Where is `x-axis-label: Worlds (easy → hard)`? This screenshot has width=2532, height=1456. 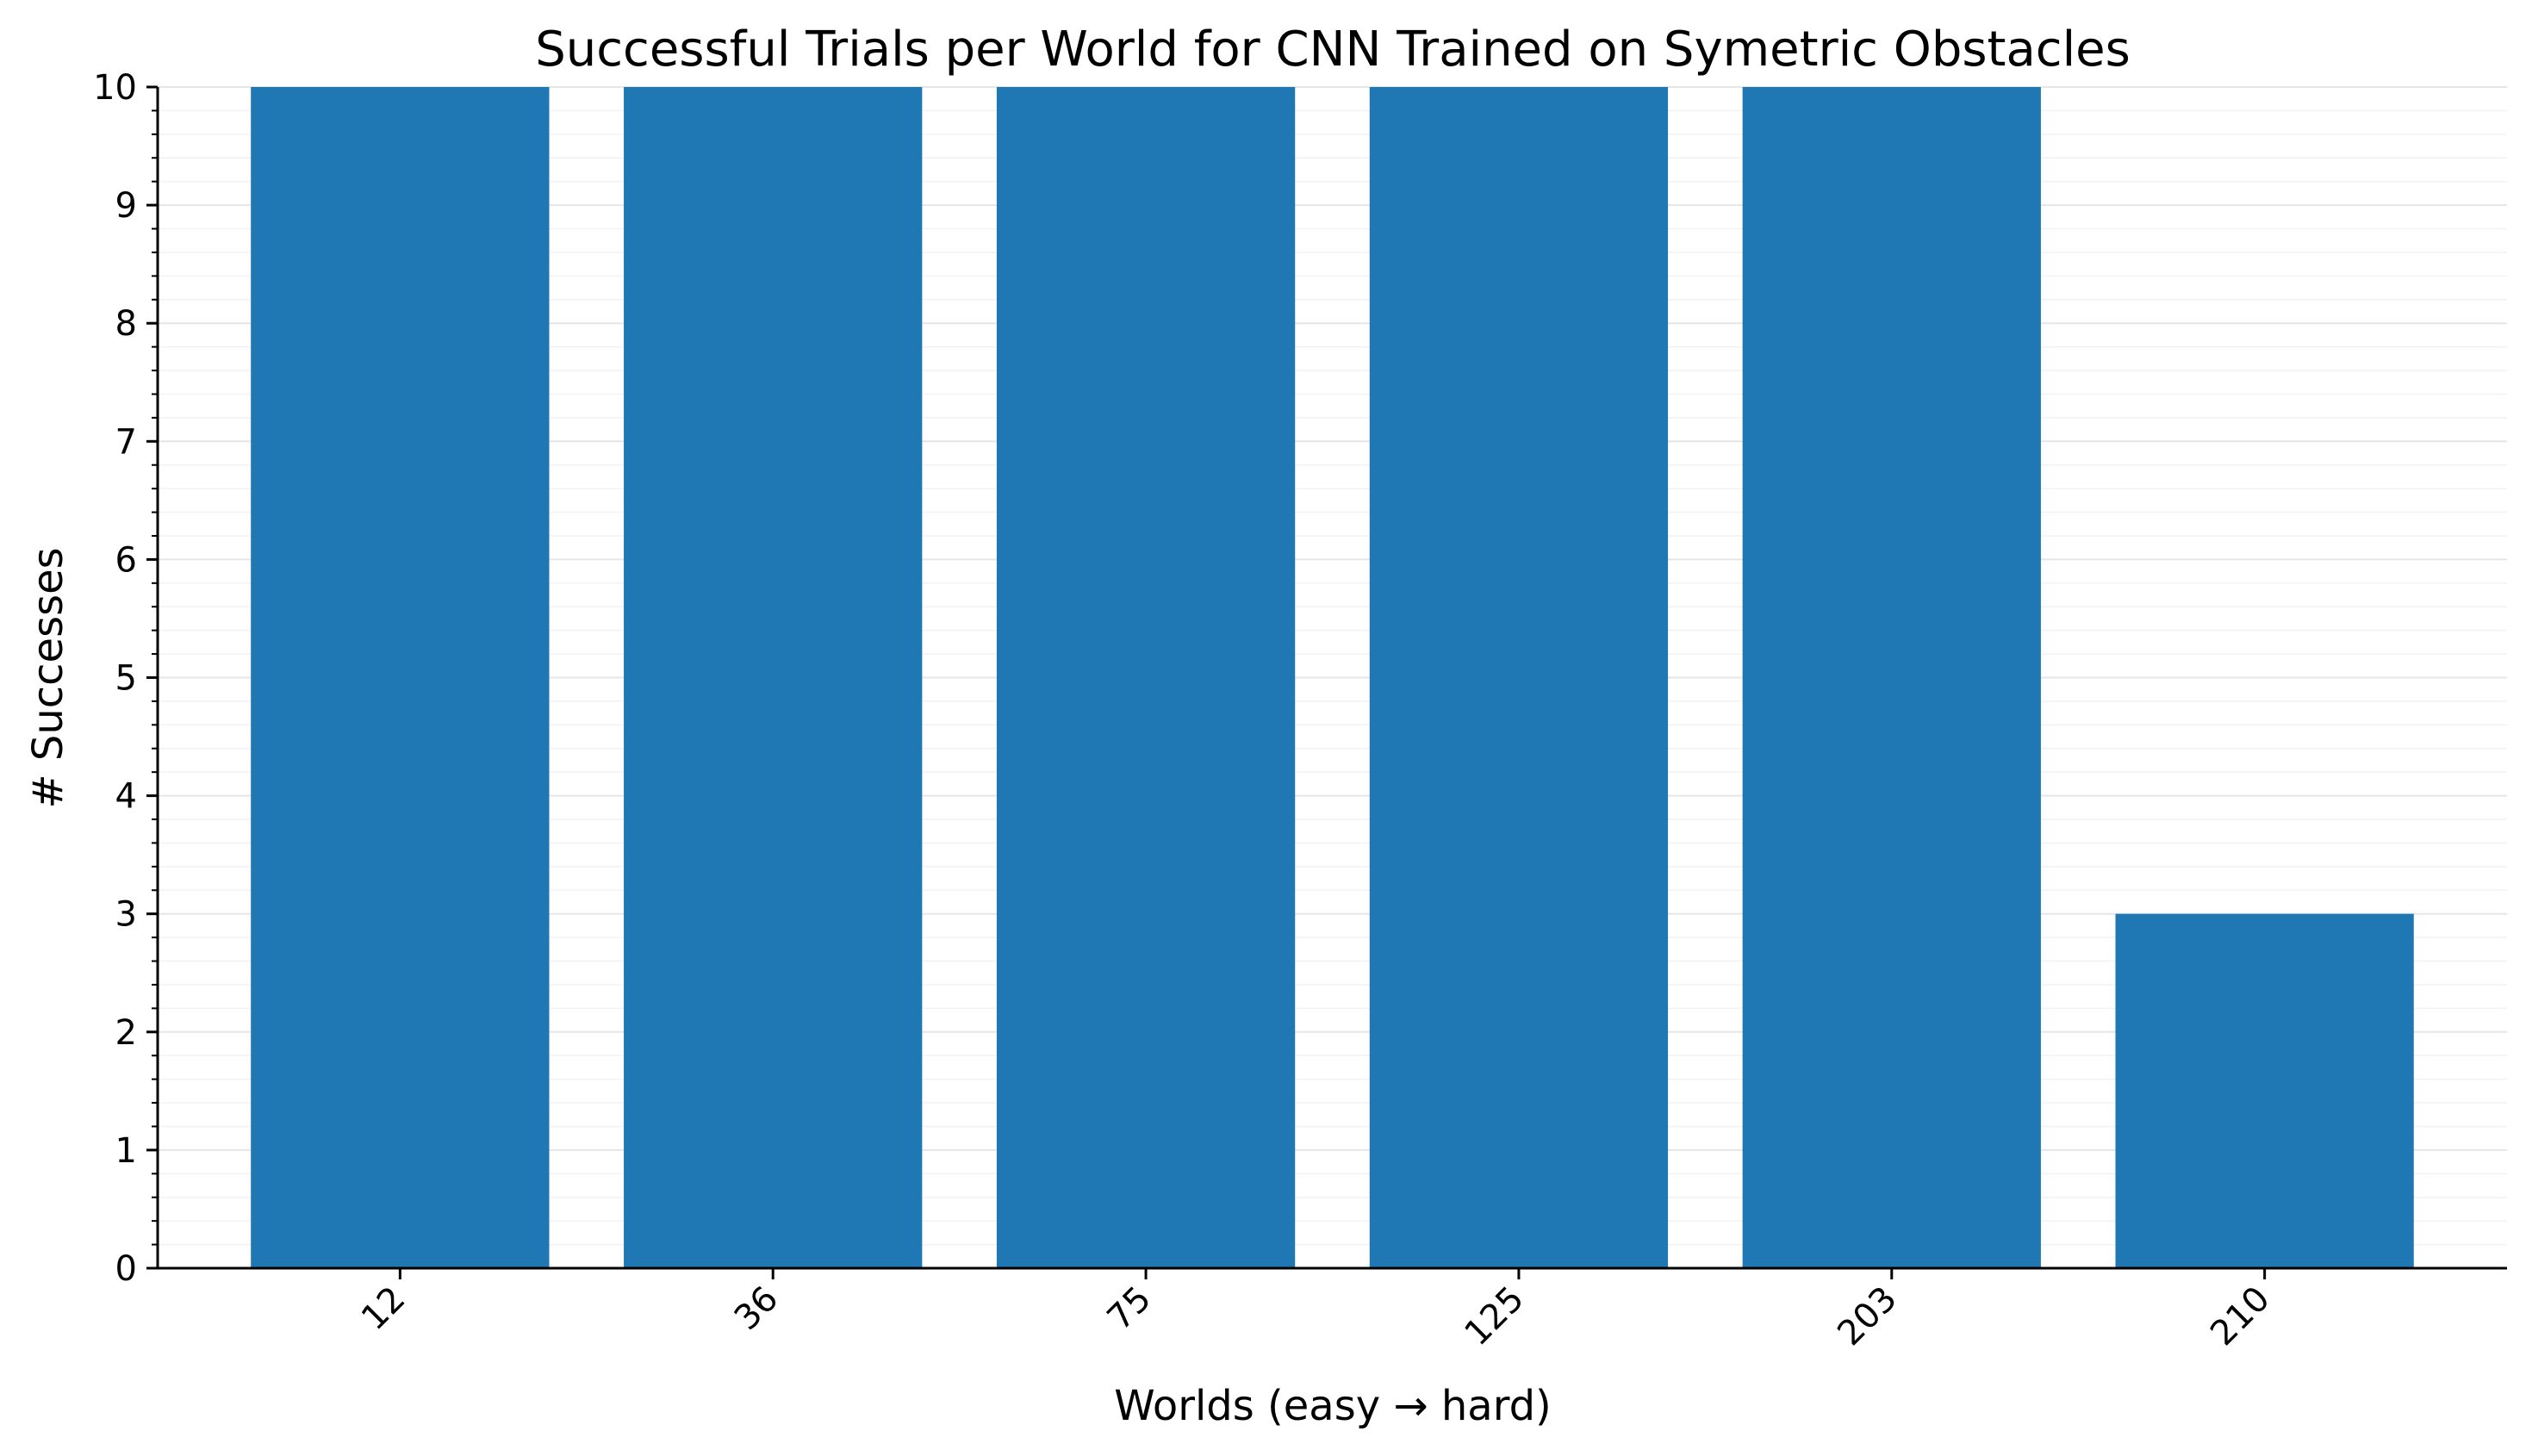
x-axis-label: Worlds (easy → hard) is located at coordinates (1333, 1406).